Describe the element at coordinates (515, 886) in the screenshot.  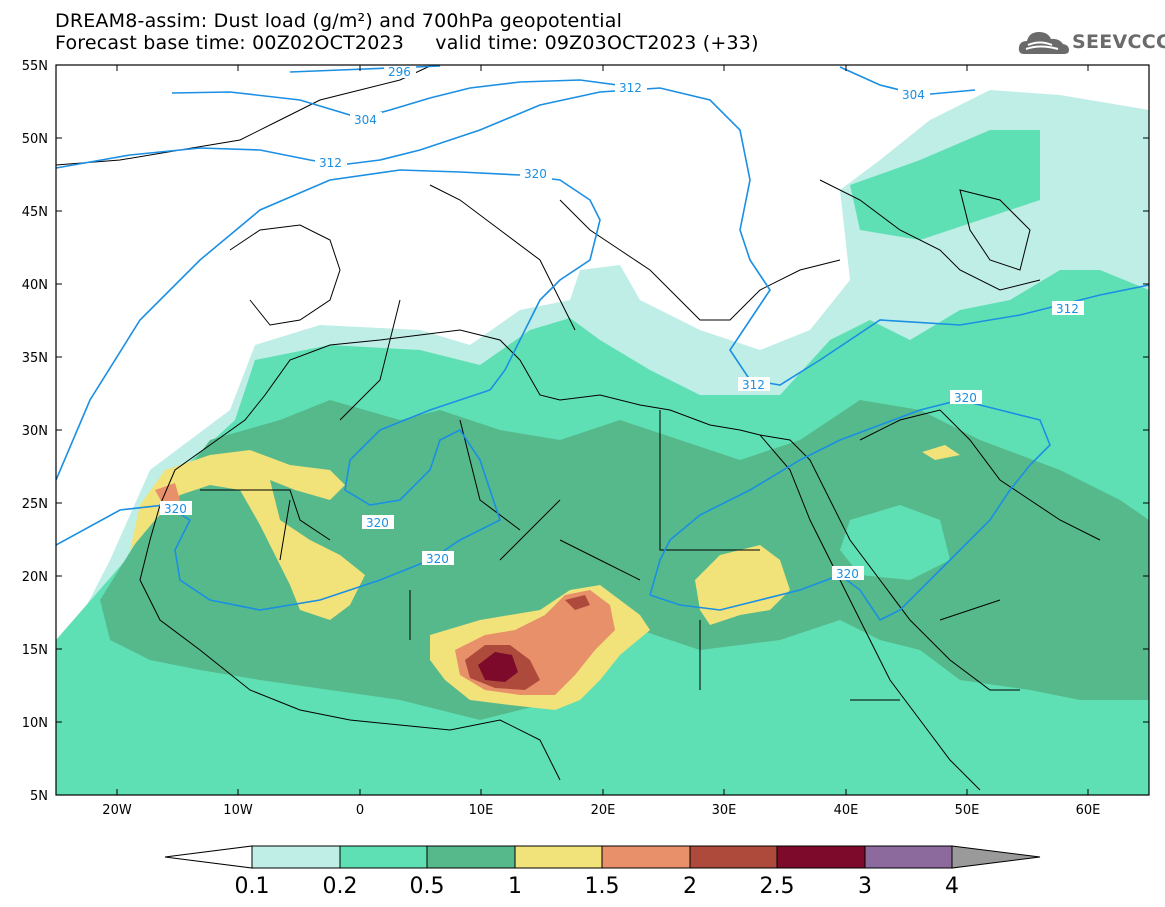
I see `colorbar-label: 1` at that location.